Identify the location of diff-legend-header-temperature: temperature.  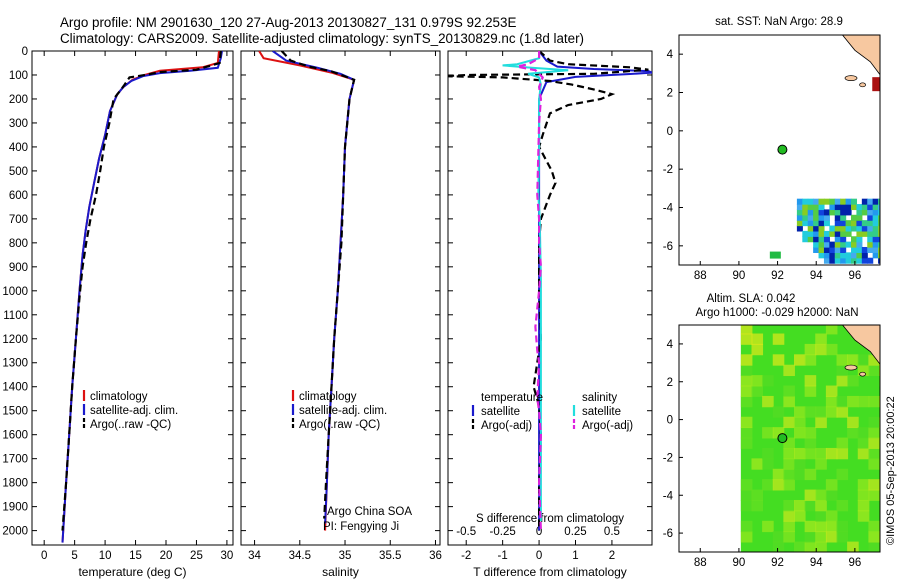
(512, 398).